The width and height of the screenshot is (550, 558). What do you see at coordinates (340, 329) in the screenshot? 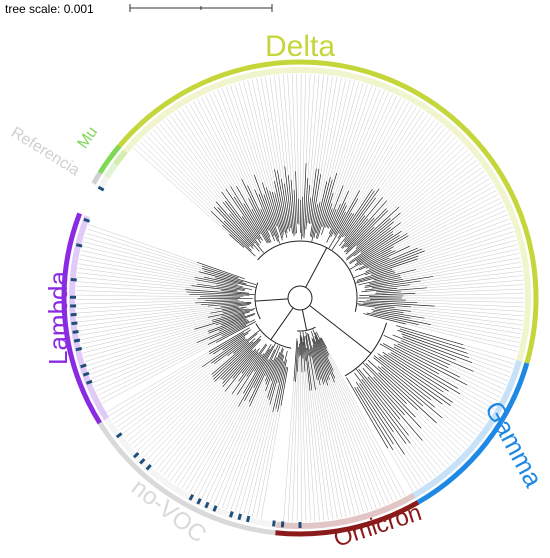
I see `branch` at bounding box center [340, 329].